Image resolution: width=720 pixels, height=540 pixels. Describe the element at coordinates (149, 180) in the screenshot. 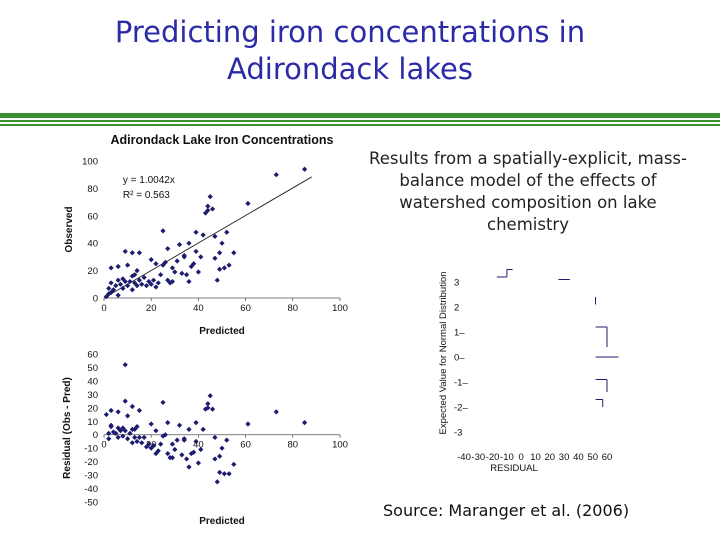

I see `regression-annotation: y = 1.0042x` at that location.